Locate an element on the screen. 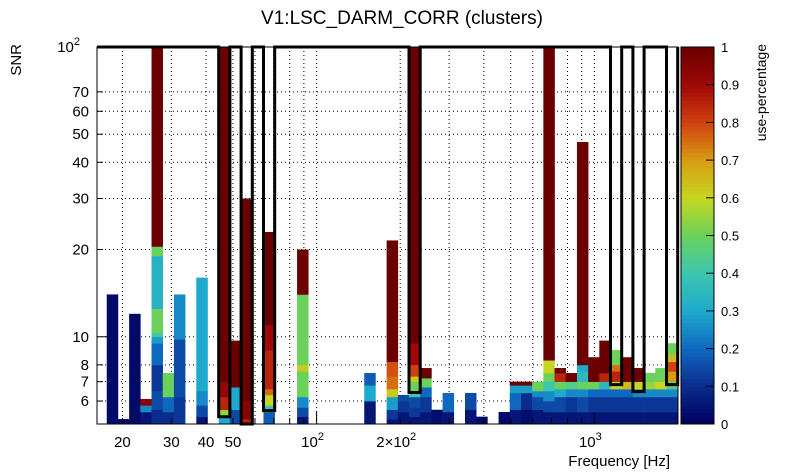 This screenshot has height=472, width=805. x-tick-label: 20 is located at coordinates (122, 442).